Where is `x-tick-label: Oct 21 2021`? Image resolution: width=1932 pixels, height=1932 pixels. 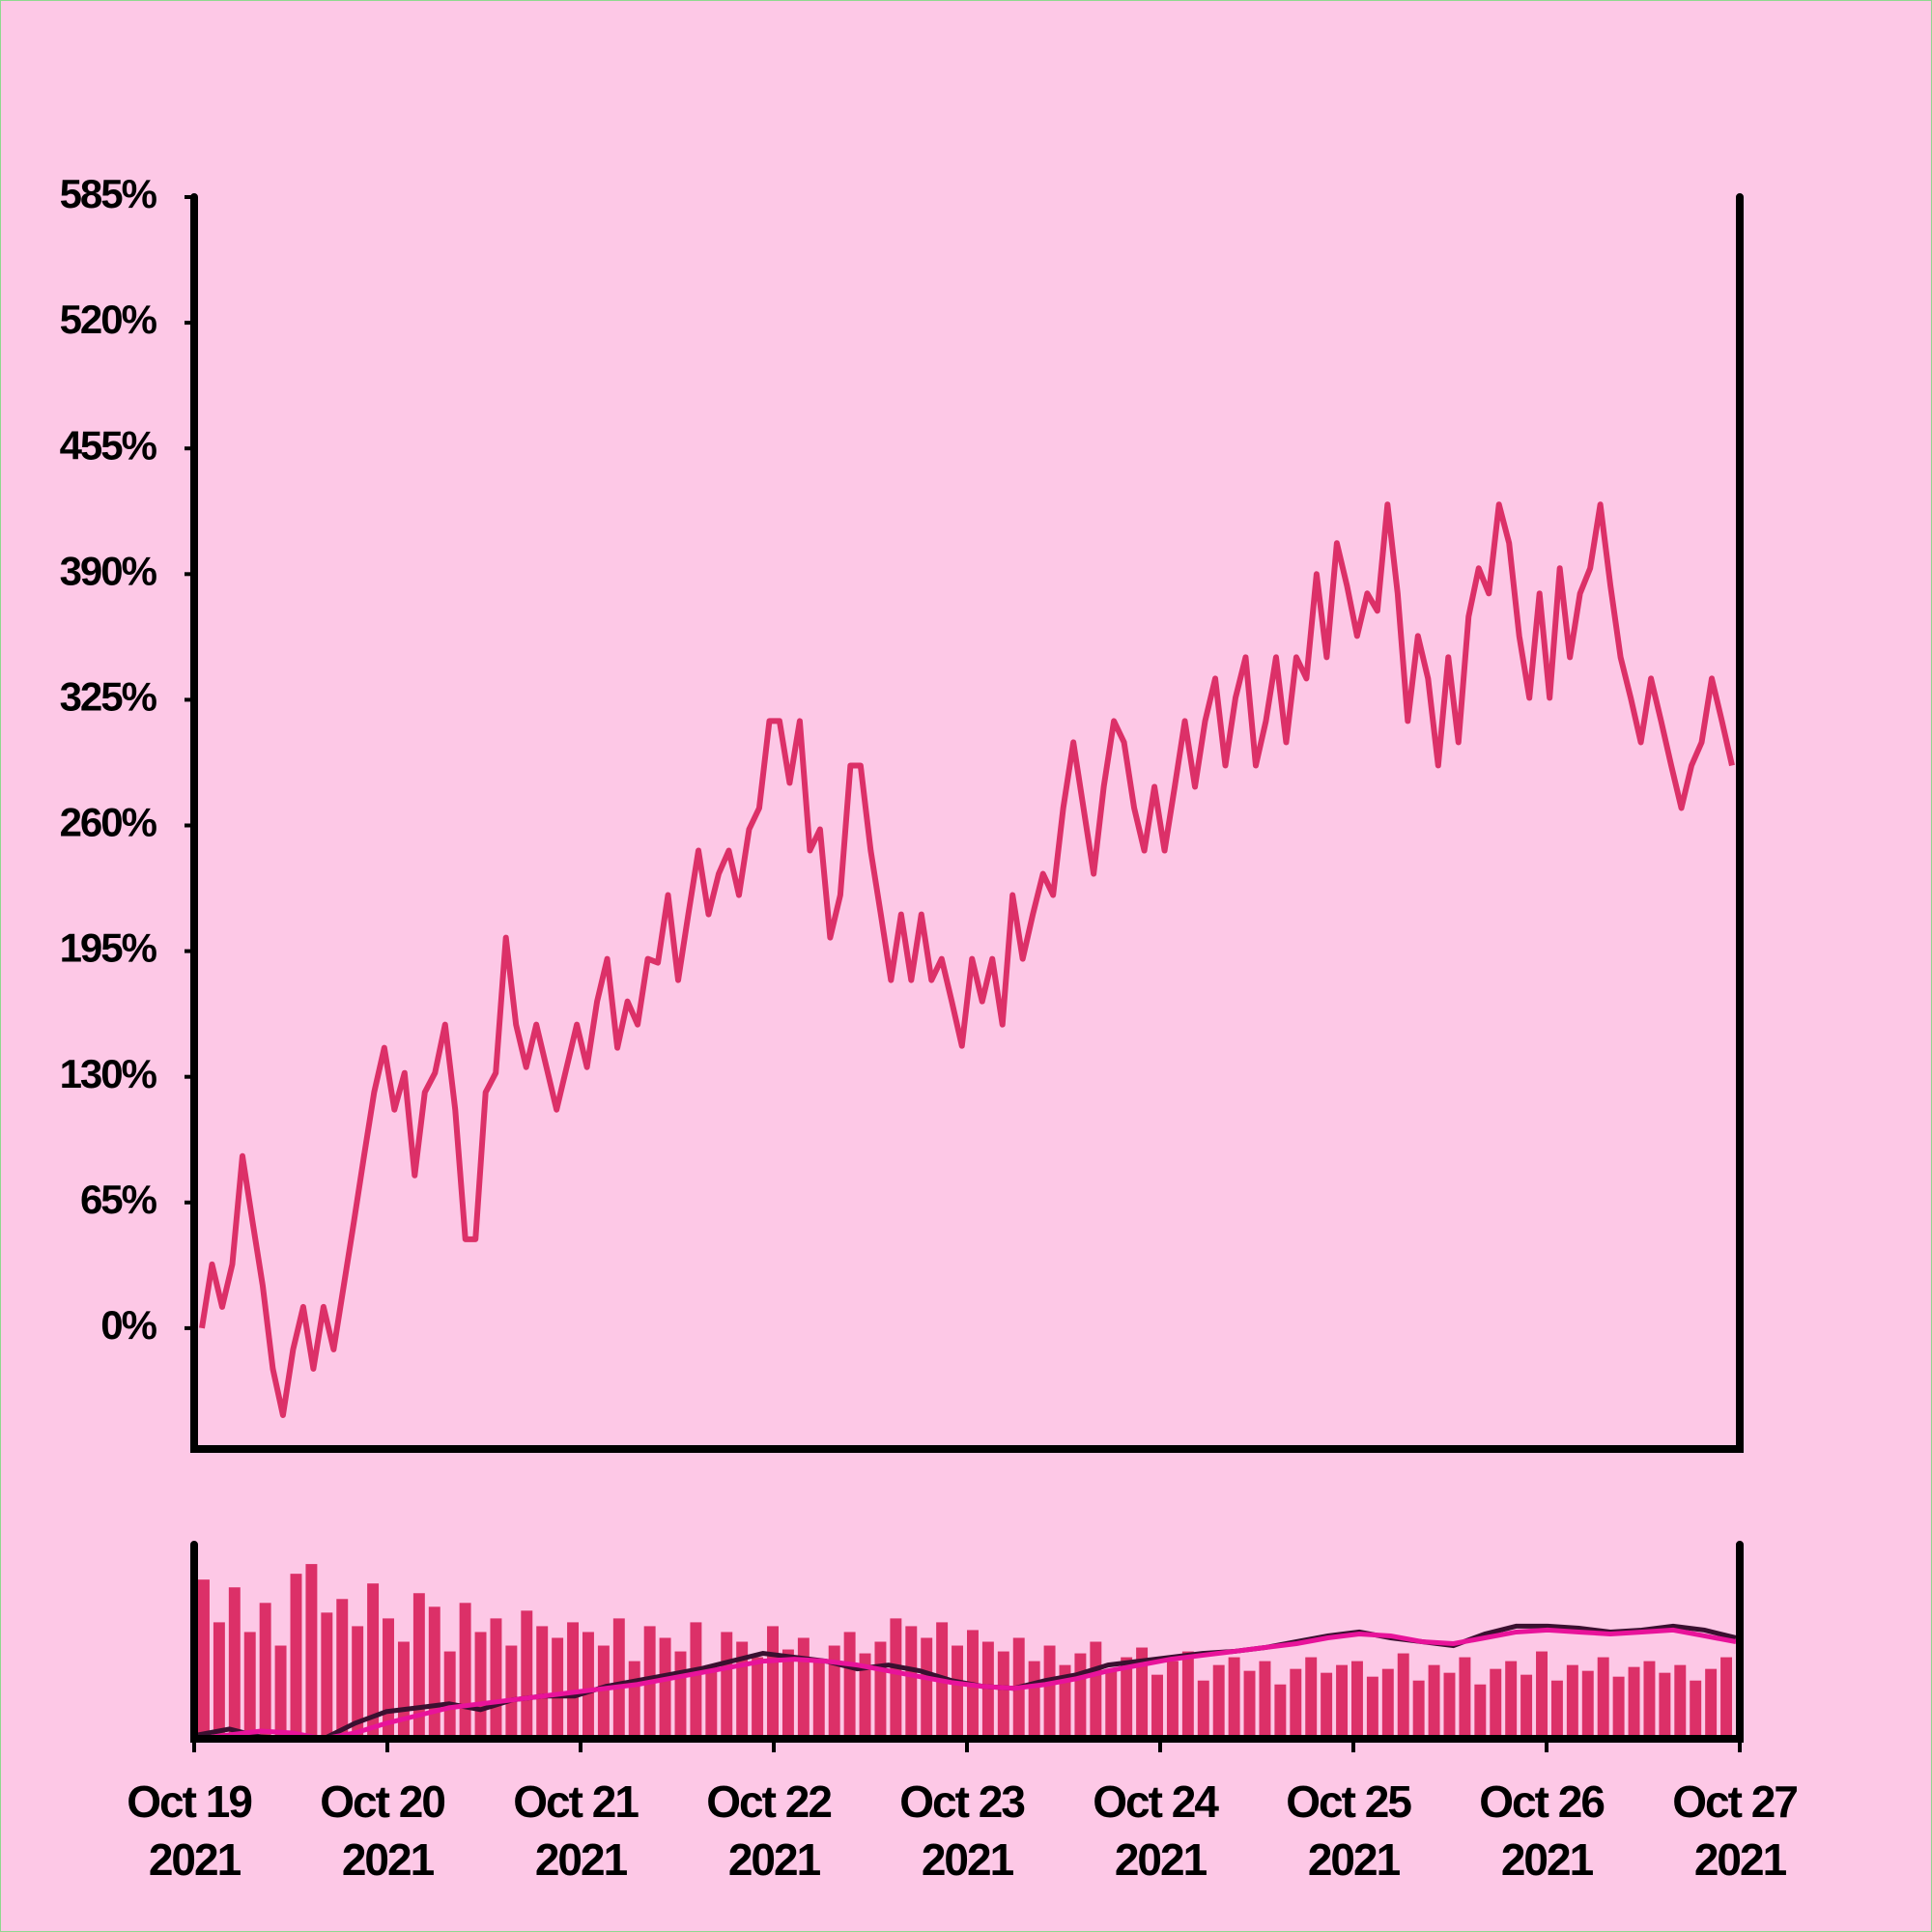
x-tick-label: Oct 21 2021 is located at coordinates (580, 1830).